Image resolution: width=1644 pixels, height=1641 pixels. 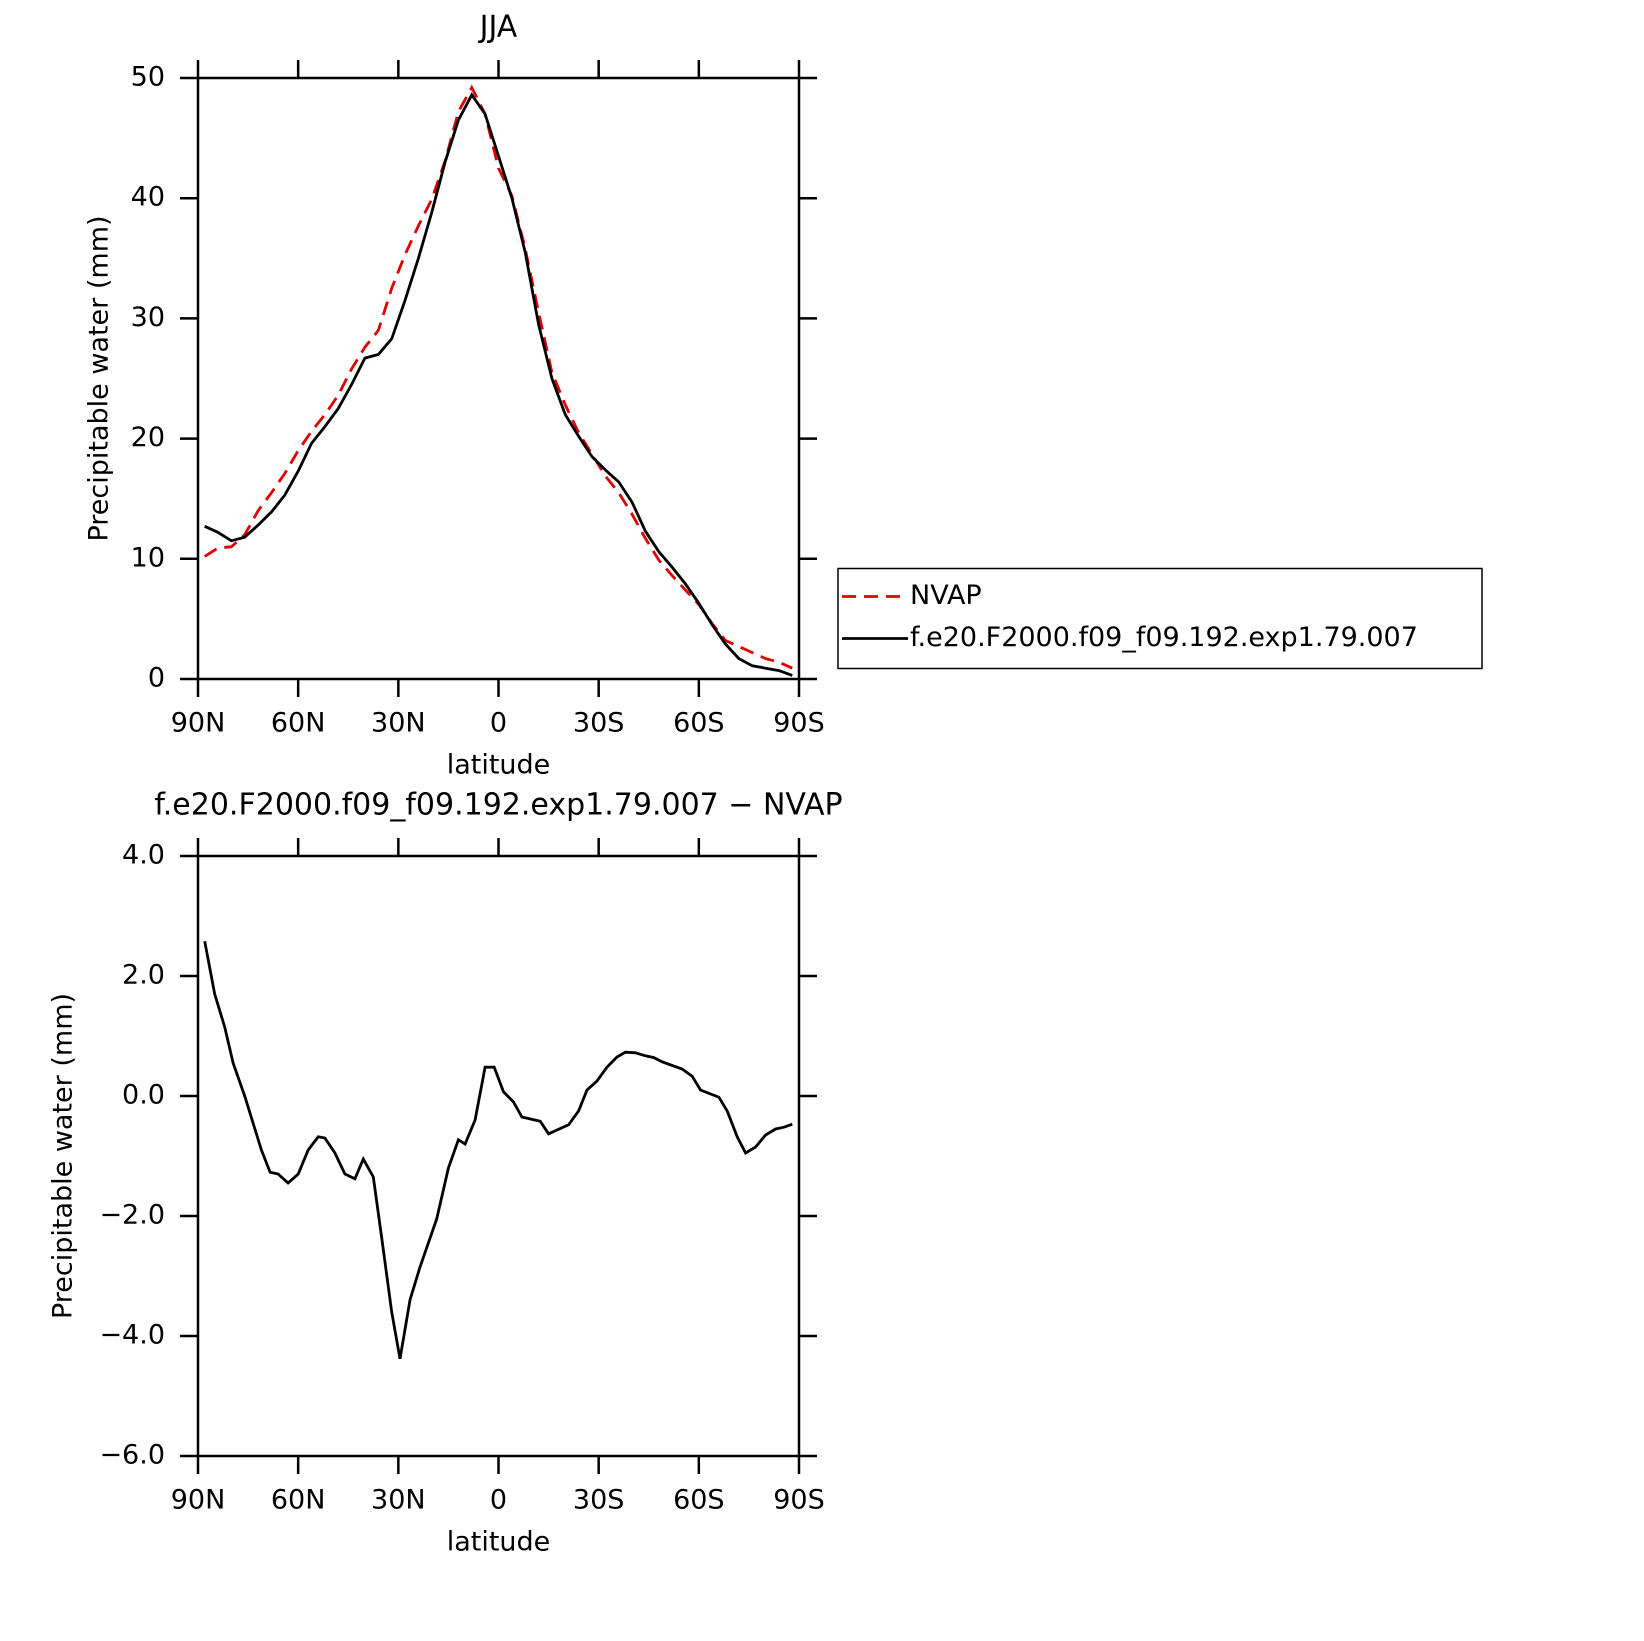 What do you see at coordinates (148, 557) in the screenshot?
I see `y-tick-label: 10` at bounding box center [148, 557].